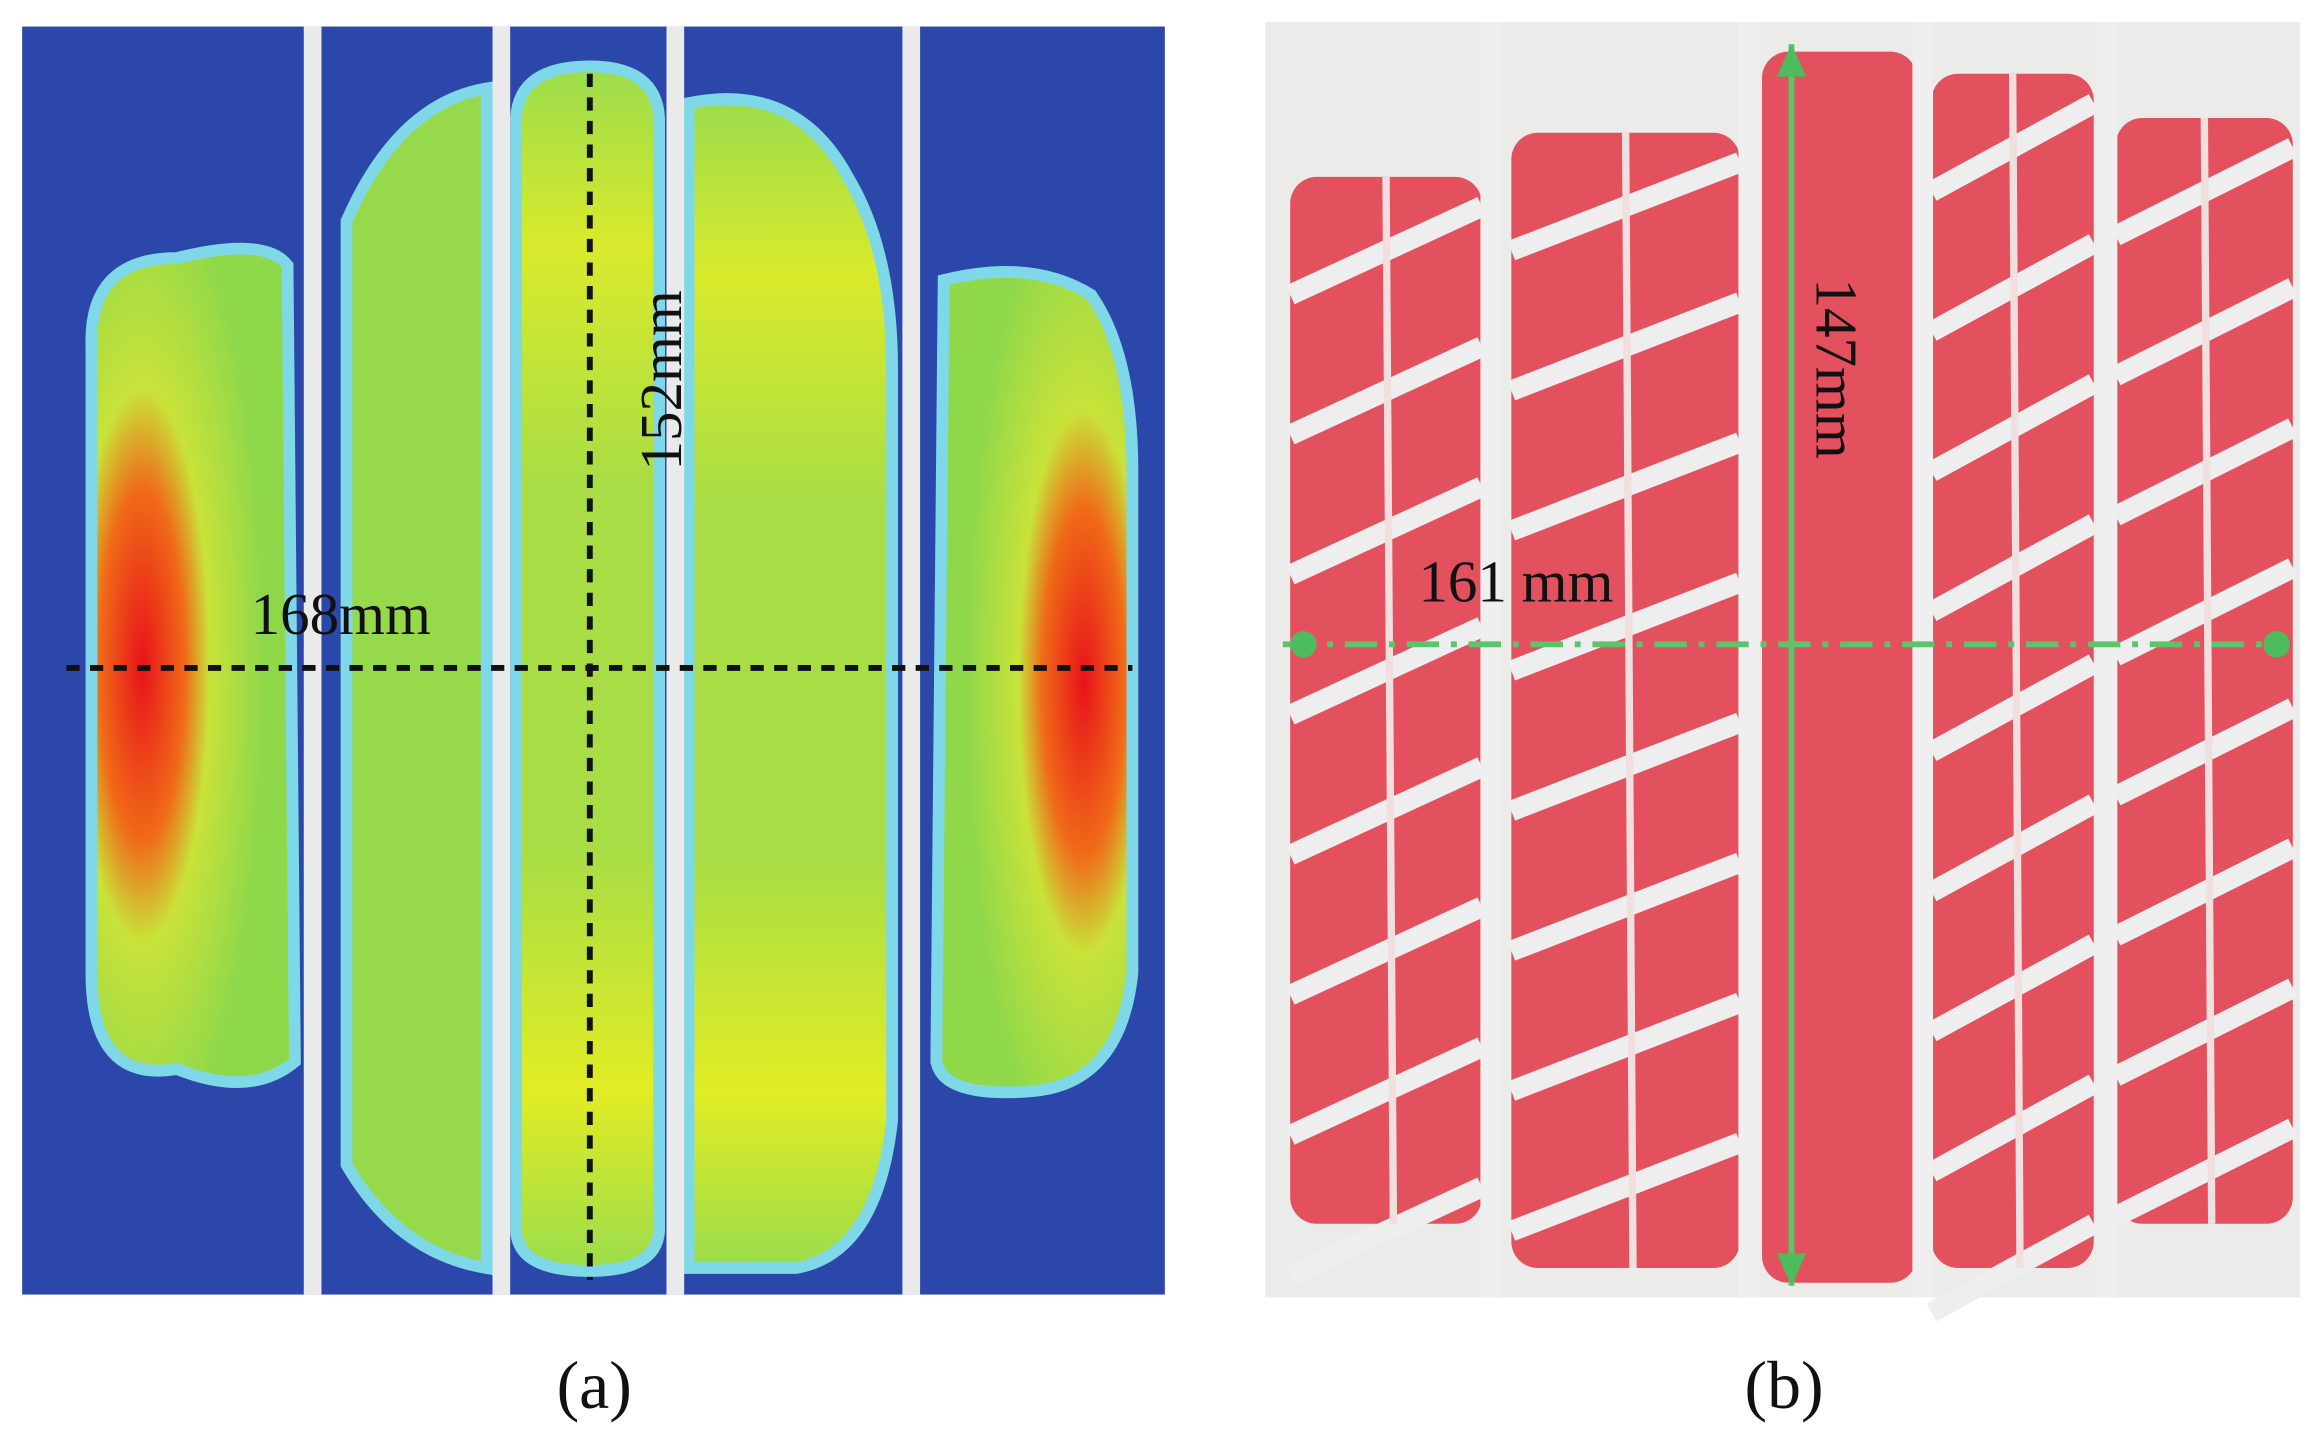 This screenshot has height=1437, width=2312. What do you see at coordinates (594, 1385) in the screenshot?
I see `panel-label: (a)` at bounding box center [594, 1385].